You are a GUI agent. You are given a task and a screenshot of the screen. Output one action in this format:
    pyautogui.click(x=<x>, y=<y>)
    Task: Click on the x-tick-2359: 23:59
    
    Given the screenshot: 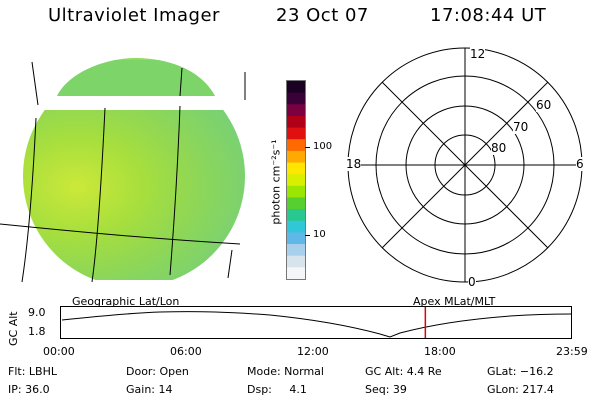 What is the action you would take?
    pyautogui.click(x=572, y=351)
    